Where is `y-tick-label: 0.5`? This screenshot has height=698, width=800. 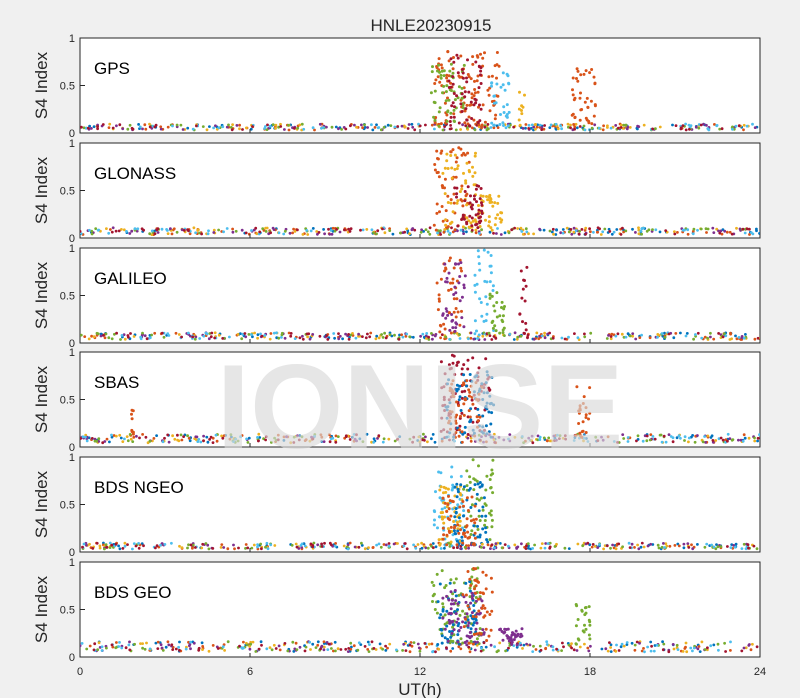
y-tick-label: 0.5 is located at coordinates (67, 192).